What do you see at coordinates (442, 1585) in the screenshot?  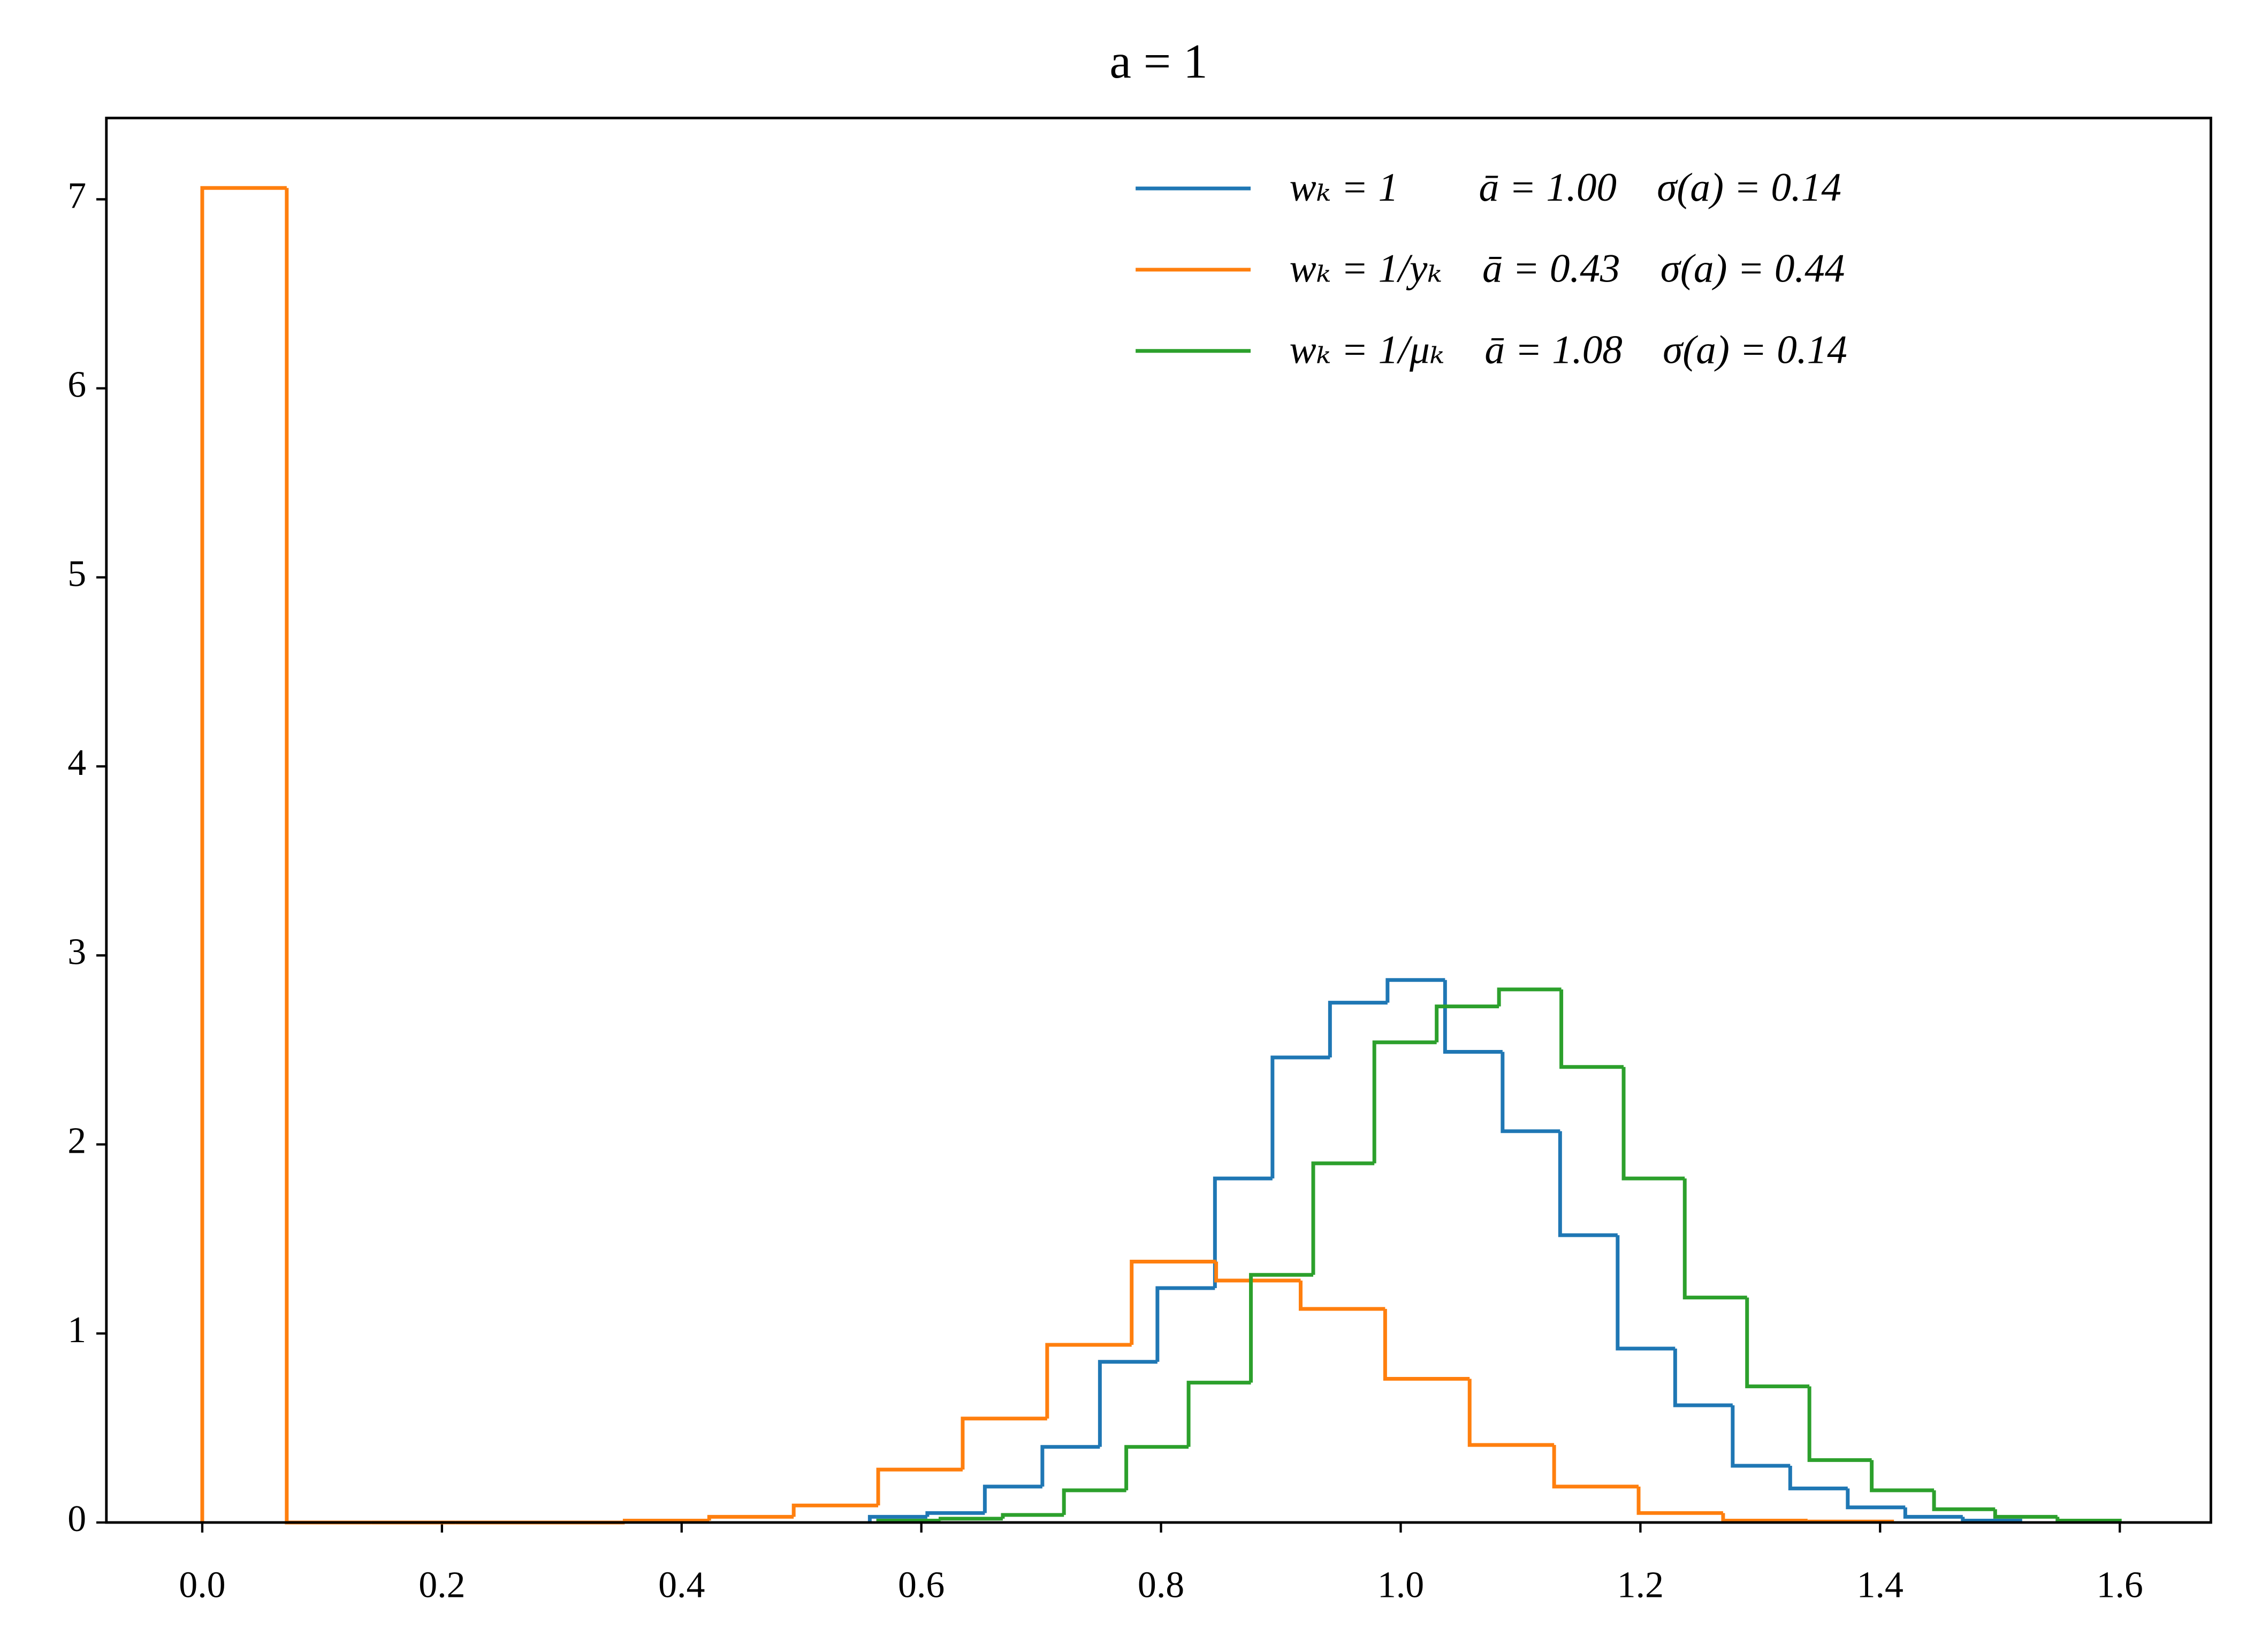 I see `x-tick-label: 0.2` at bounding box center [442, 1585].